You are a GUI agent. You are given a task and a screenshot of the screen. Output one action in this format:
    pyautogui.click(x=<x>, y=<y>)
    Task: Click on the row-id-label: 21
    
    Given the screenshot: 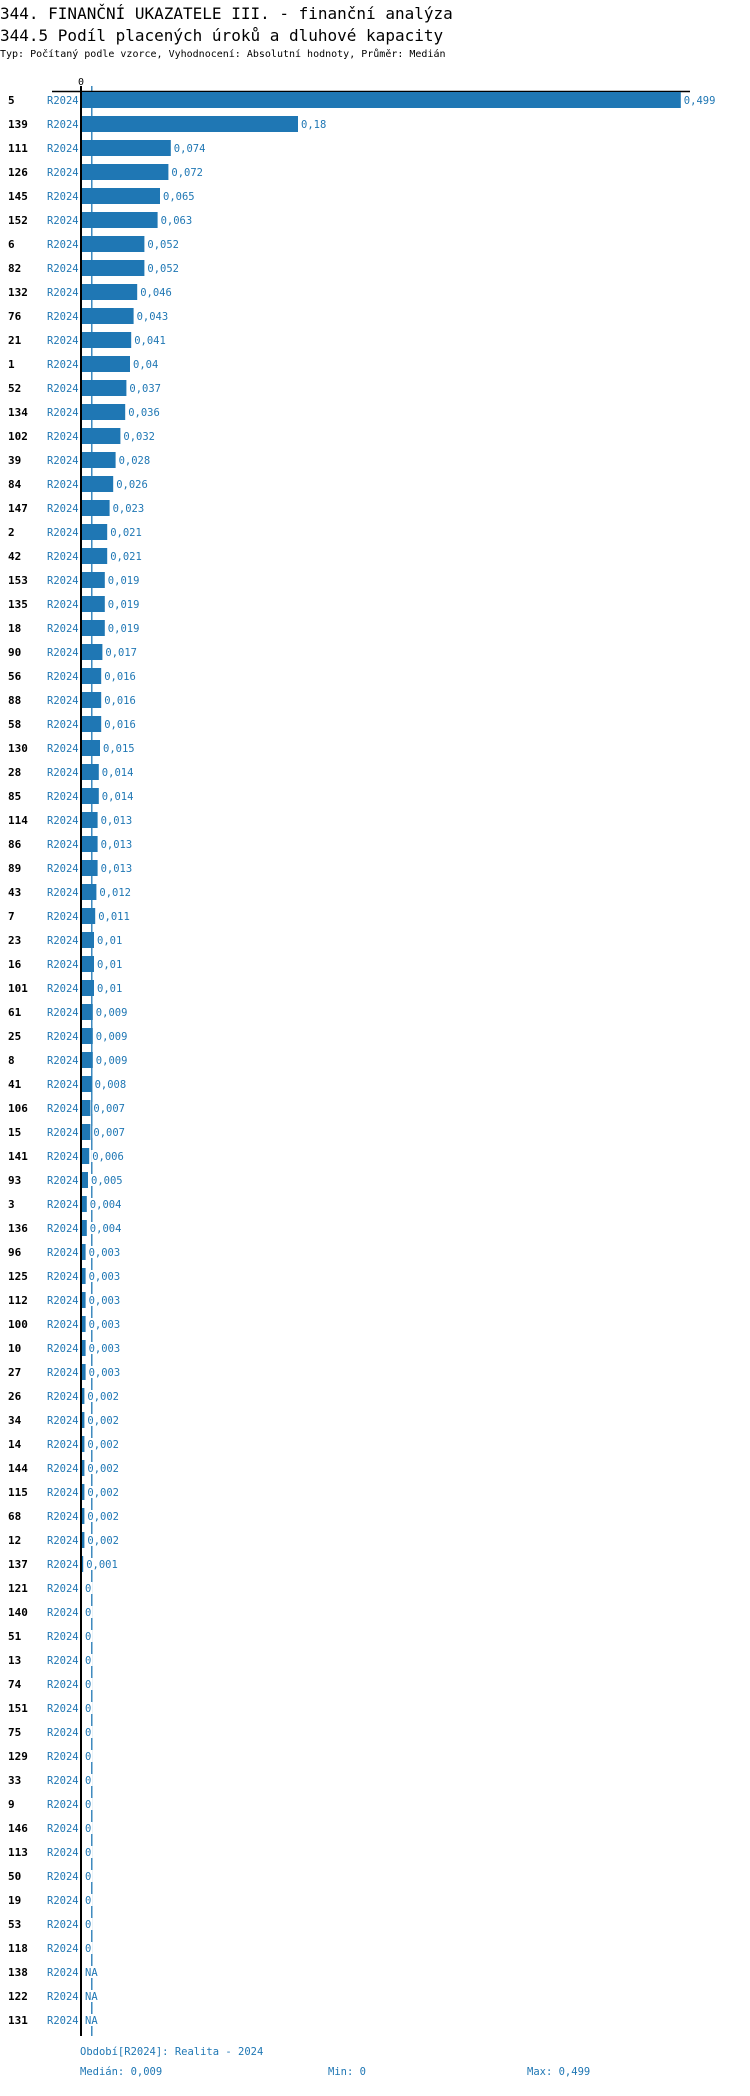 What is the action you would take?
    pyautogui.click(x=15, y=340)
    